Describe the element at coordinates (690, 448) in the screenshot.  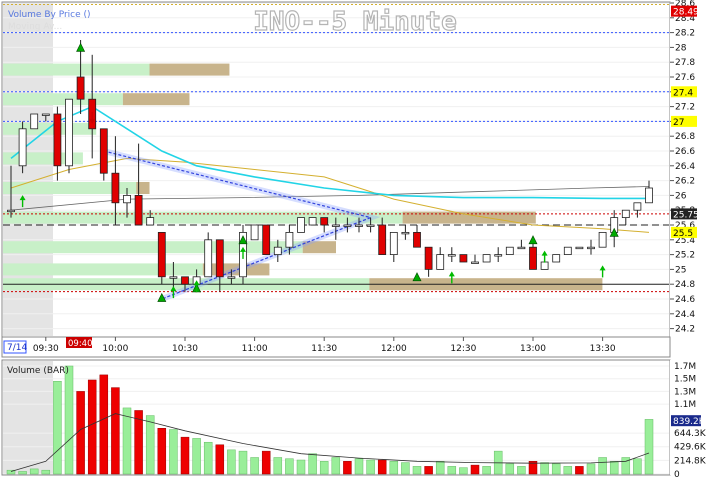
I see `volume-tick-label: 429.6K` at that location.